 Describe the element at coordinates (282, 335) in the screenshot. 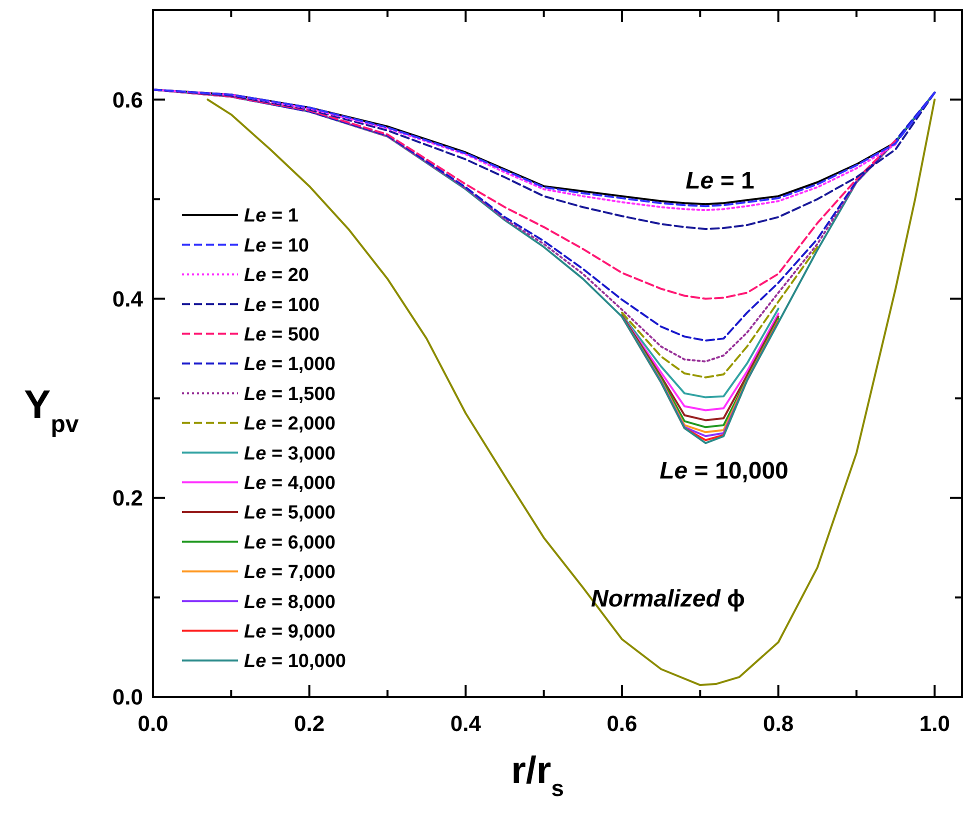

I see `legend-label: Le = 500` at that location.